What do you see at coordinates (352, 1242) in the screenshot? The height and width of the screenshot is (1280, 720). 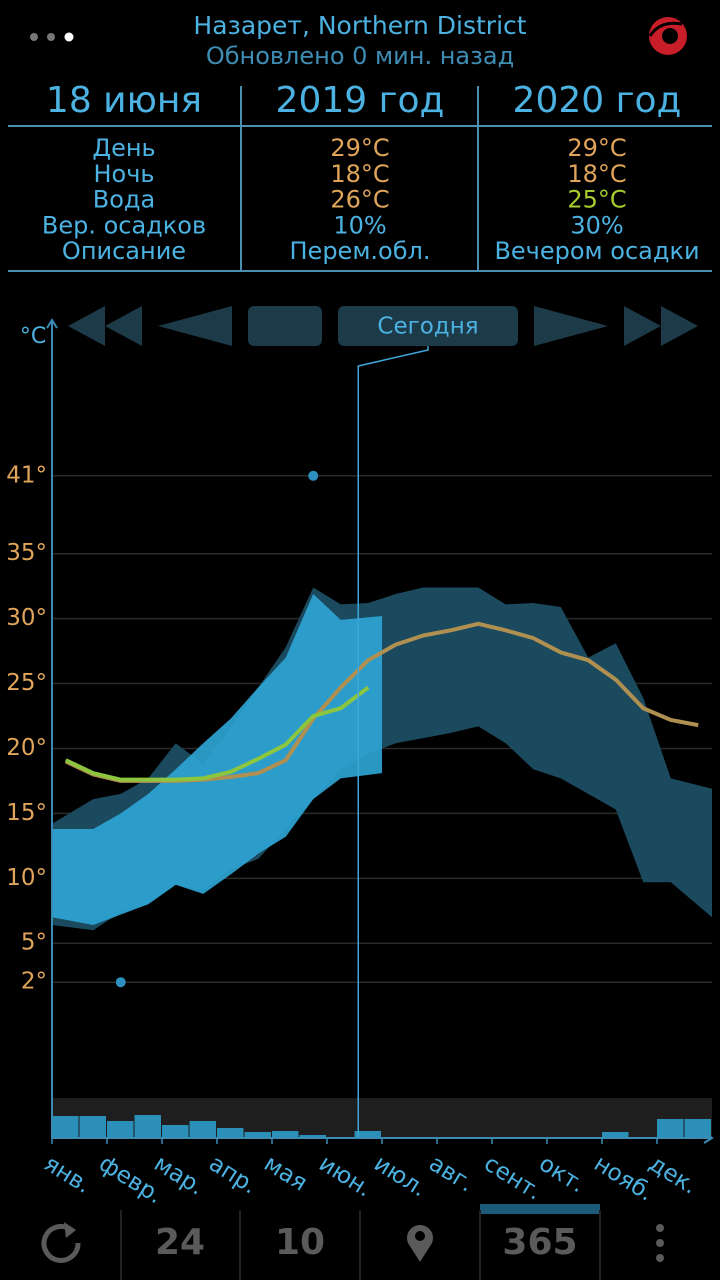 I see `bottom-bar: 24 10 365` at bounding box center [352, 1242].